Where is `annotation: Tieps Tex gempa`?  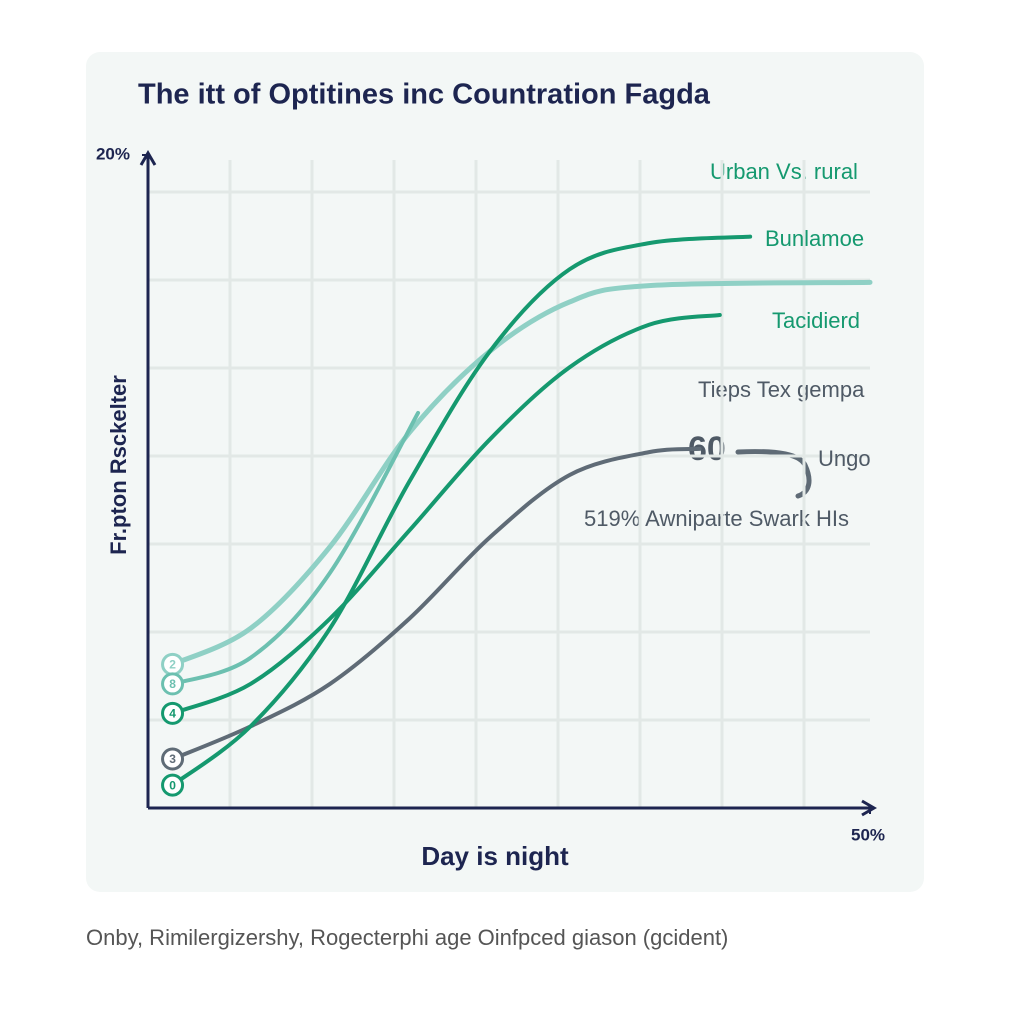 annotation: Tieps Tex gempa is located at coordinates (781, 389).